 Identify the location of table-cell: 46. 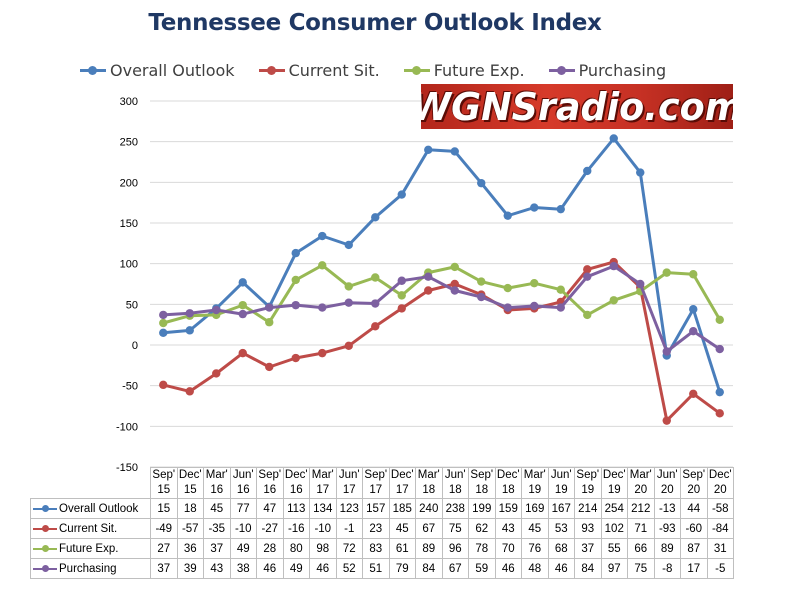
(323, 568).